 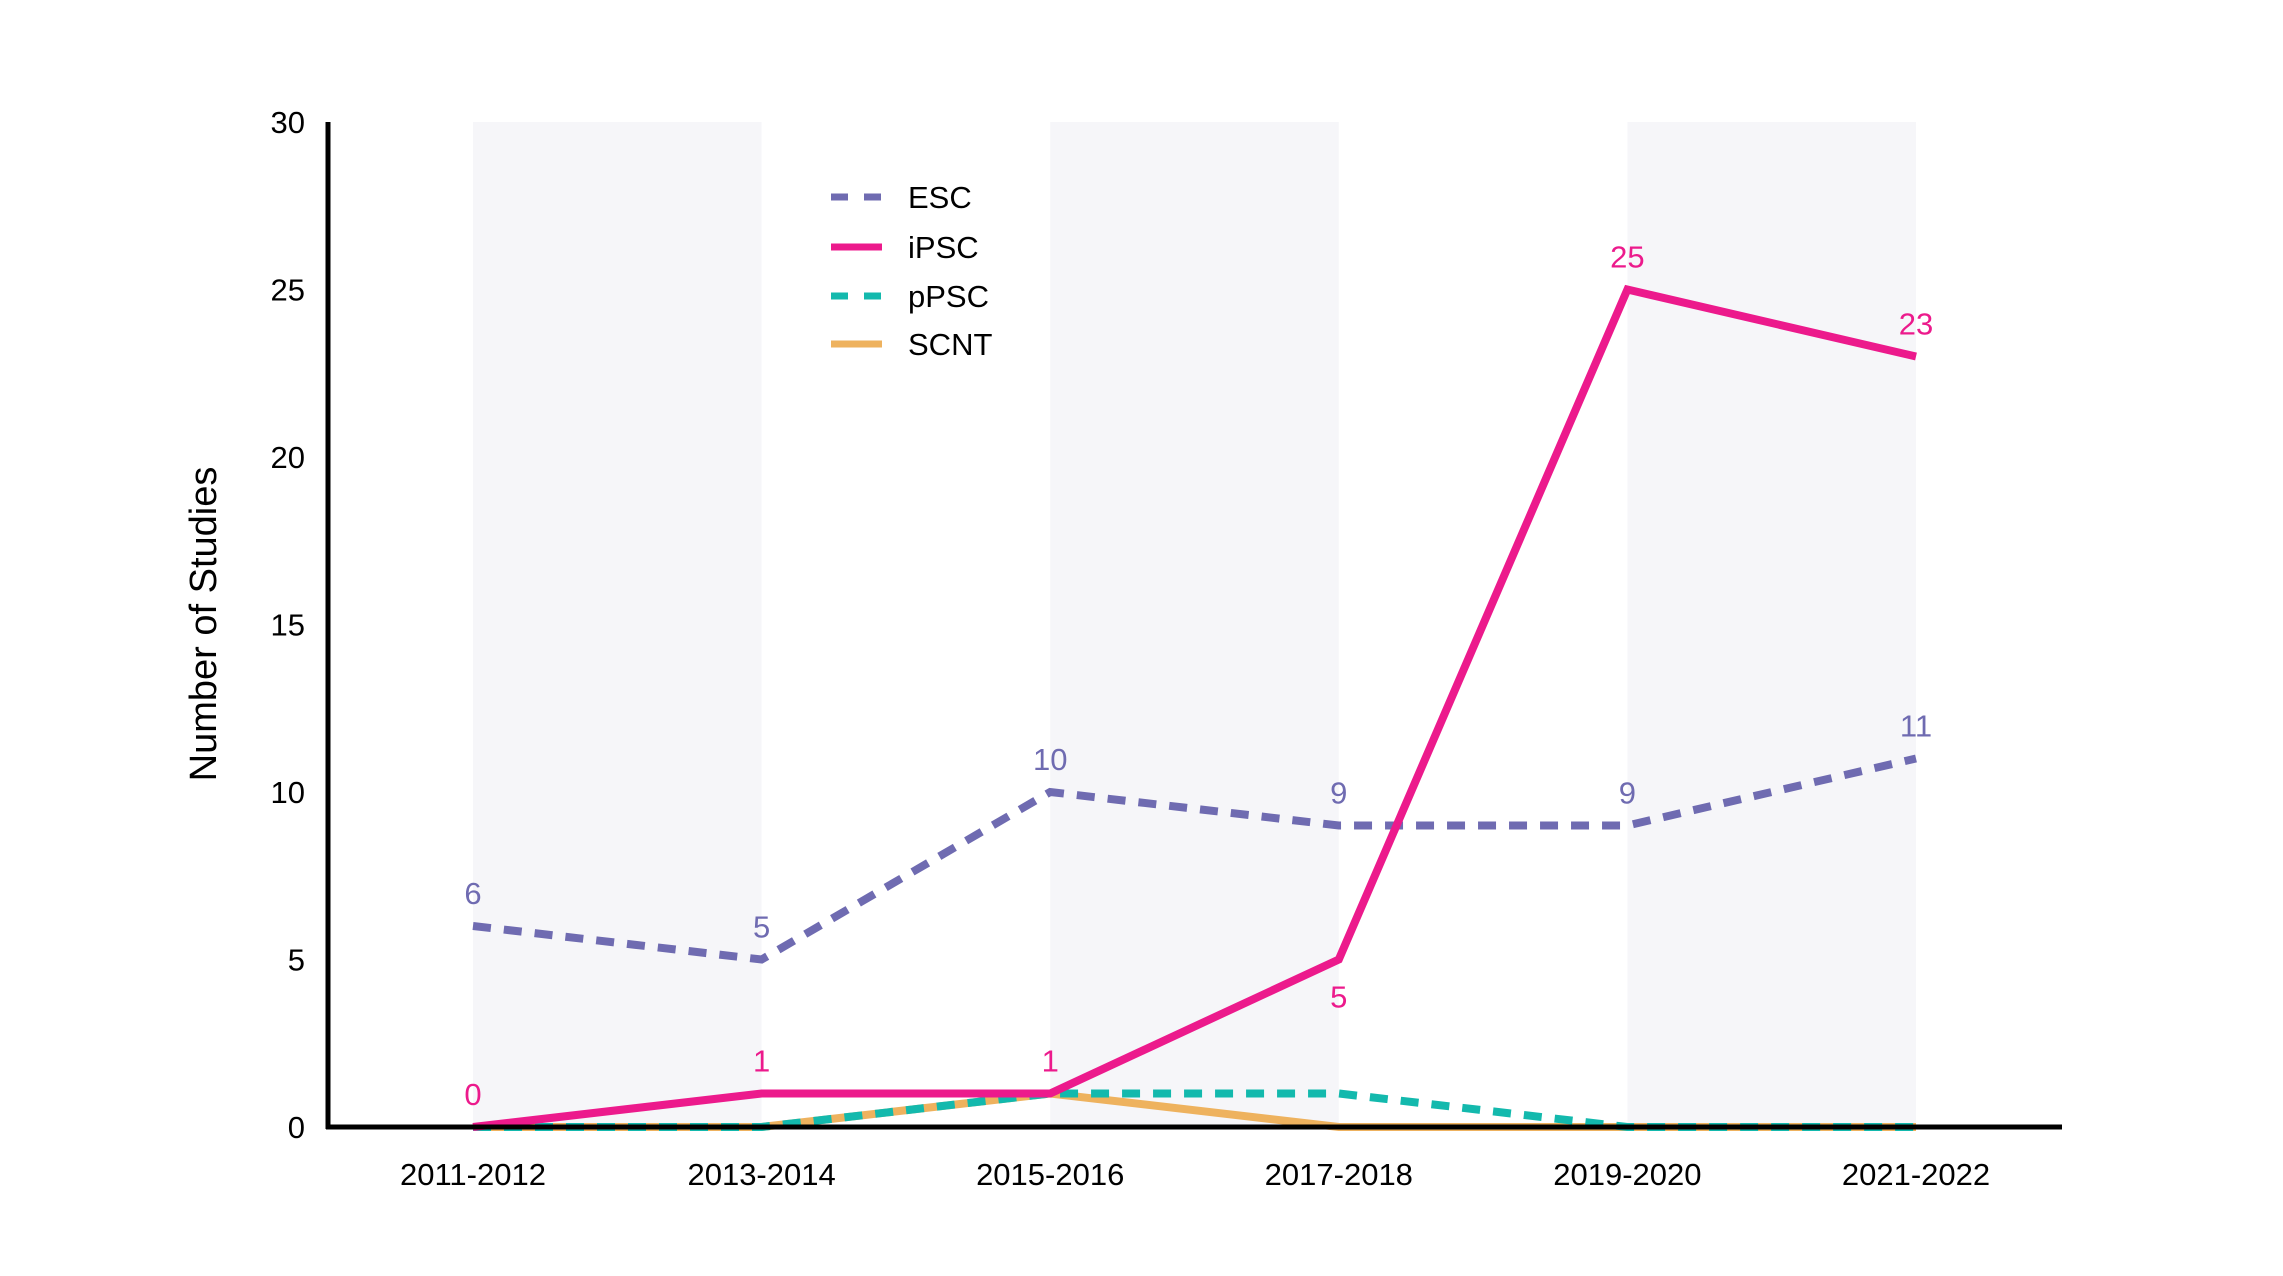 I want to click on x-tick-label: 2015-2016, so click(x=1050, y=1174).